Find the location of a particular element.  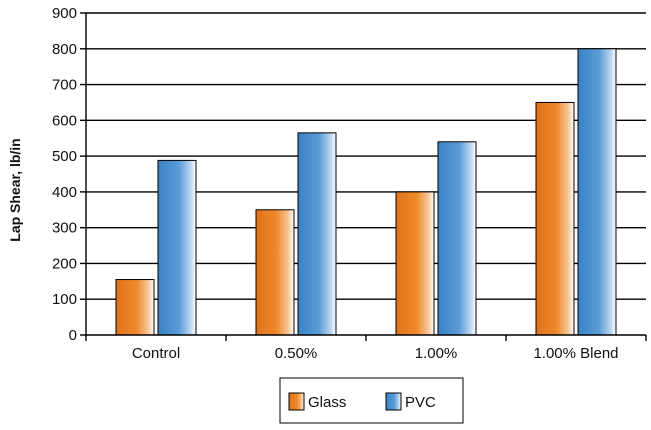

x-tick-label: 1.00% Blend is located at coordinates (575, 353).